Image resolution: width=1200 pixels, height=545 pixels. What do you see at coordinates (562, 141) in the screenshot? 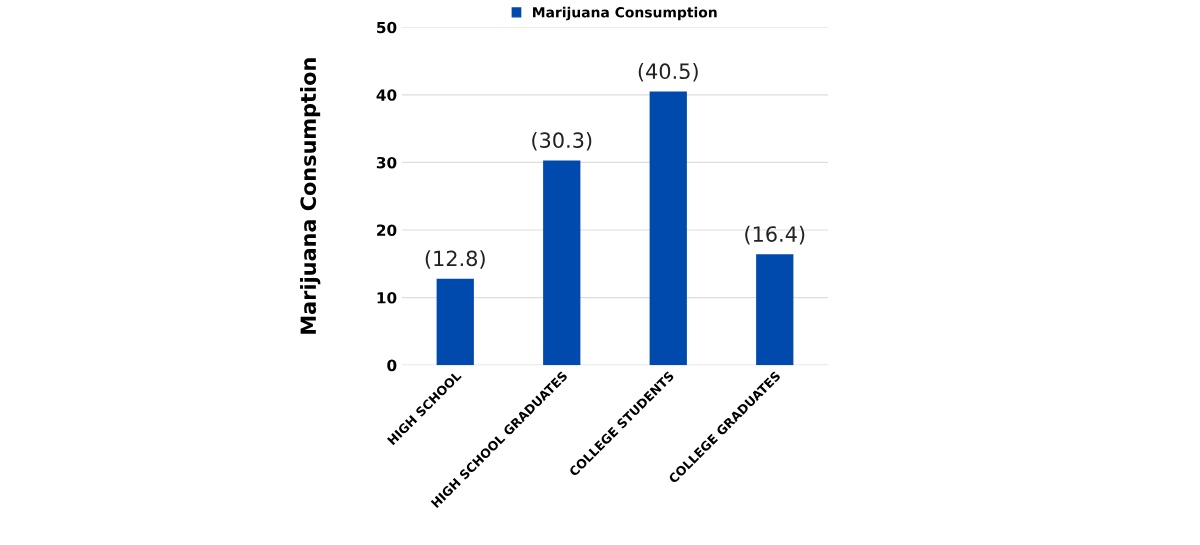
I see `data-label: (30.3)` at bounding box center [562, 141].